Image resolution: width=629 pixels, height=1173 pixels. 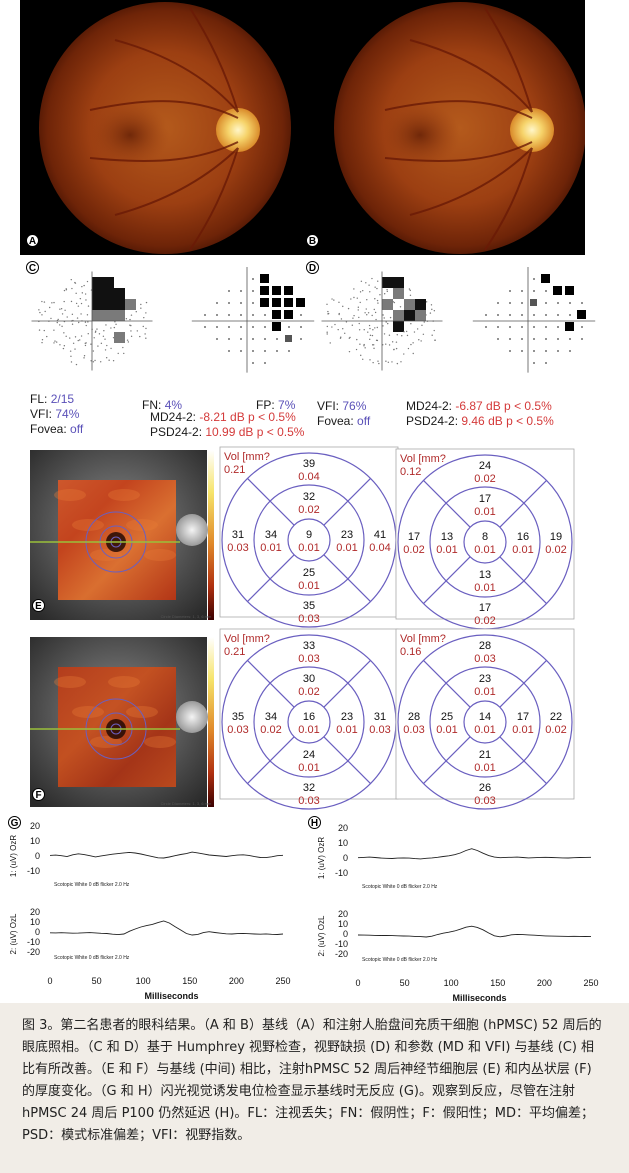 What do you see at coordinates (38, 794) in the screenshot?
I see `panel-label-f: F` at bounding box center [38, 794].